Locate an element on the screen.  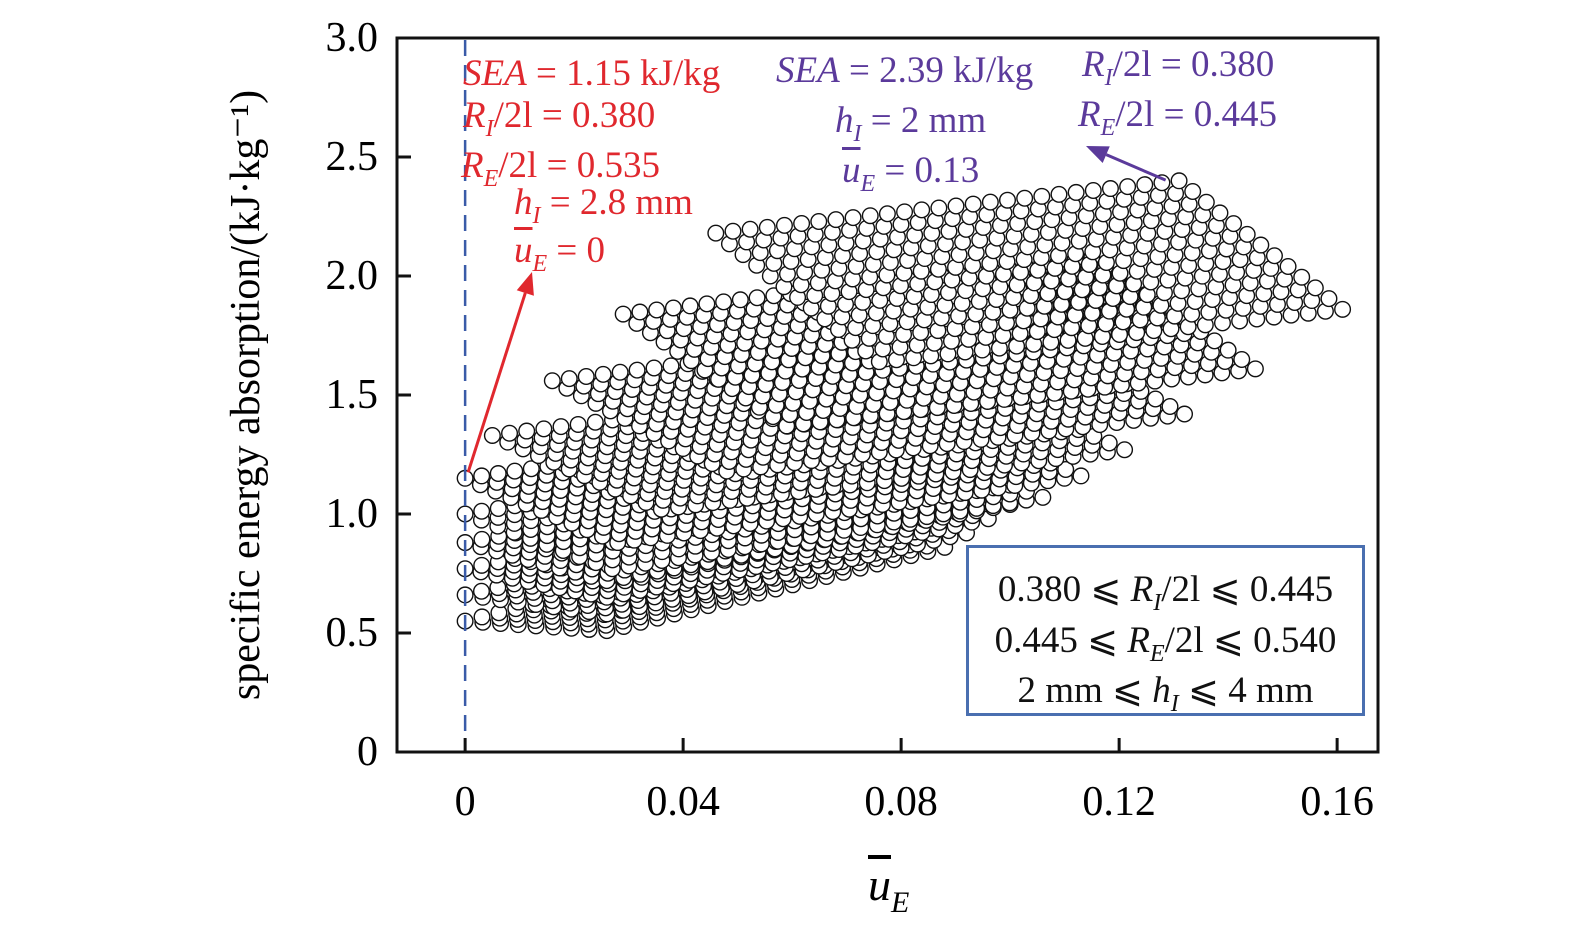
min-annotation-hi: hI = 2.8 mm is located at coordinates (603, 205).